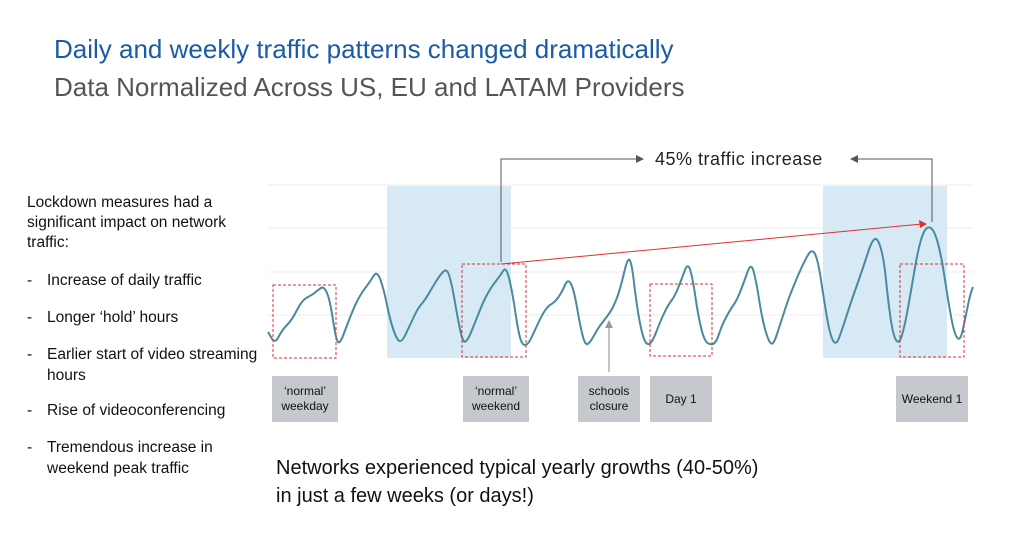 The width and height of the screenshot is (1024, 554). I want to click on bracket-right, so click(895, 190).